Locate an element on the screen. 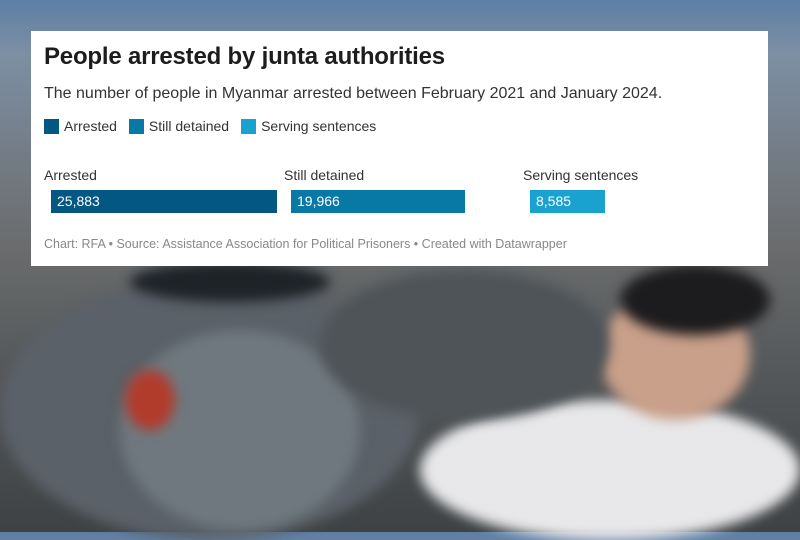 The width and height of the screenshot is (800, 540). value-label: 19,966 is located at coordinates (318, 201).